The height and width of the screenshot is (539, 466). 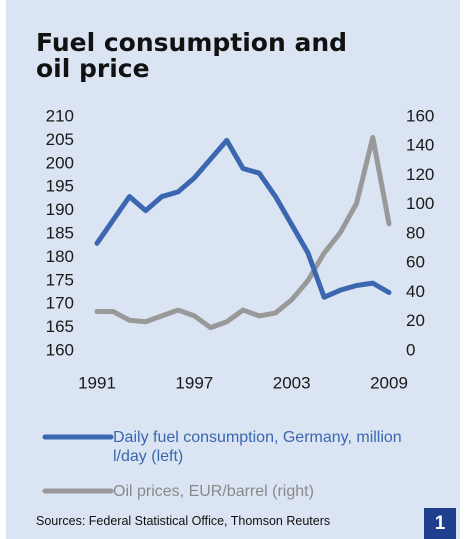 I want to click on page-badge: 1, so click(x=440, y=523).